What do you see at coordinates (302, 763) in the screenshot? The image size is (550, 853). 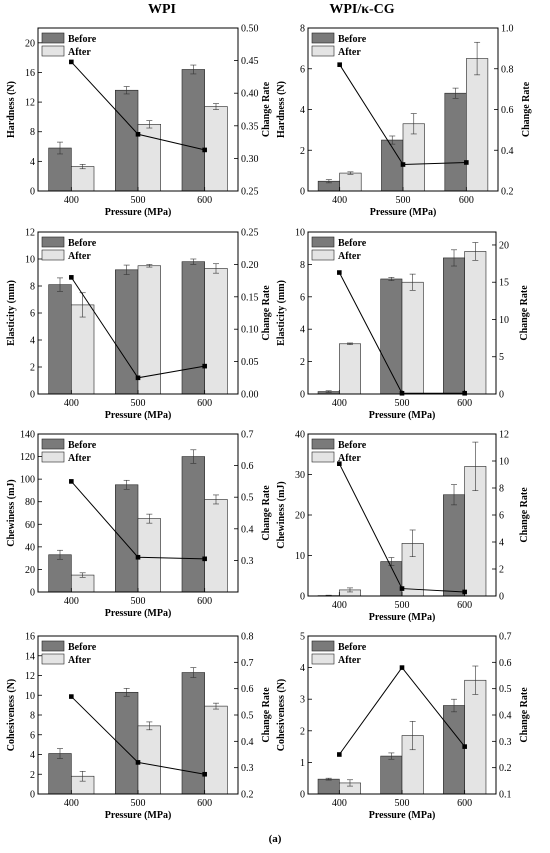 I see `y-tick-label: 1` at bounding box center [302, 763].